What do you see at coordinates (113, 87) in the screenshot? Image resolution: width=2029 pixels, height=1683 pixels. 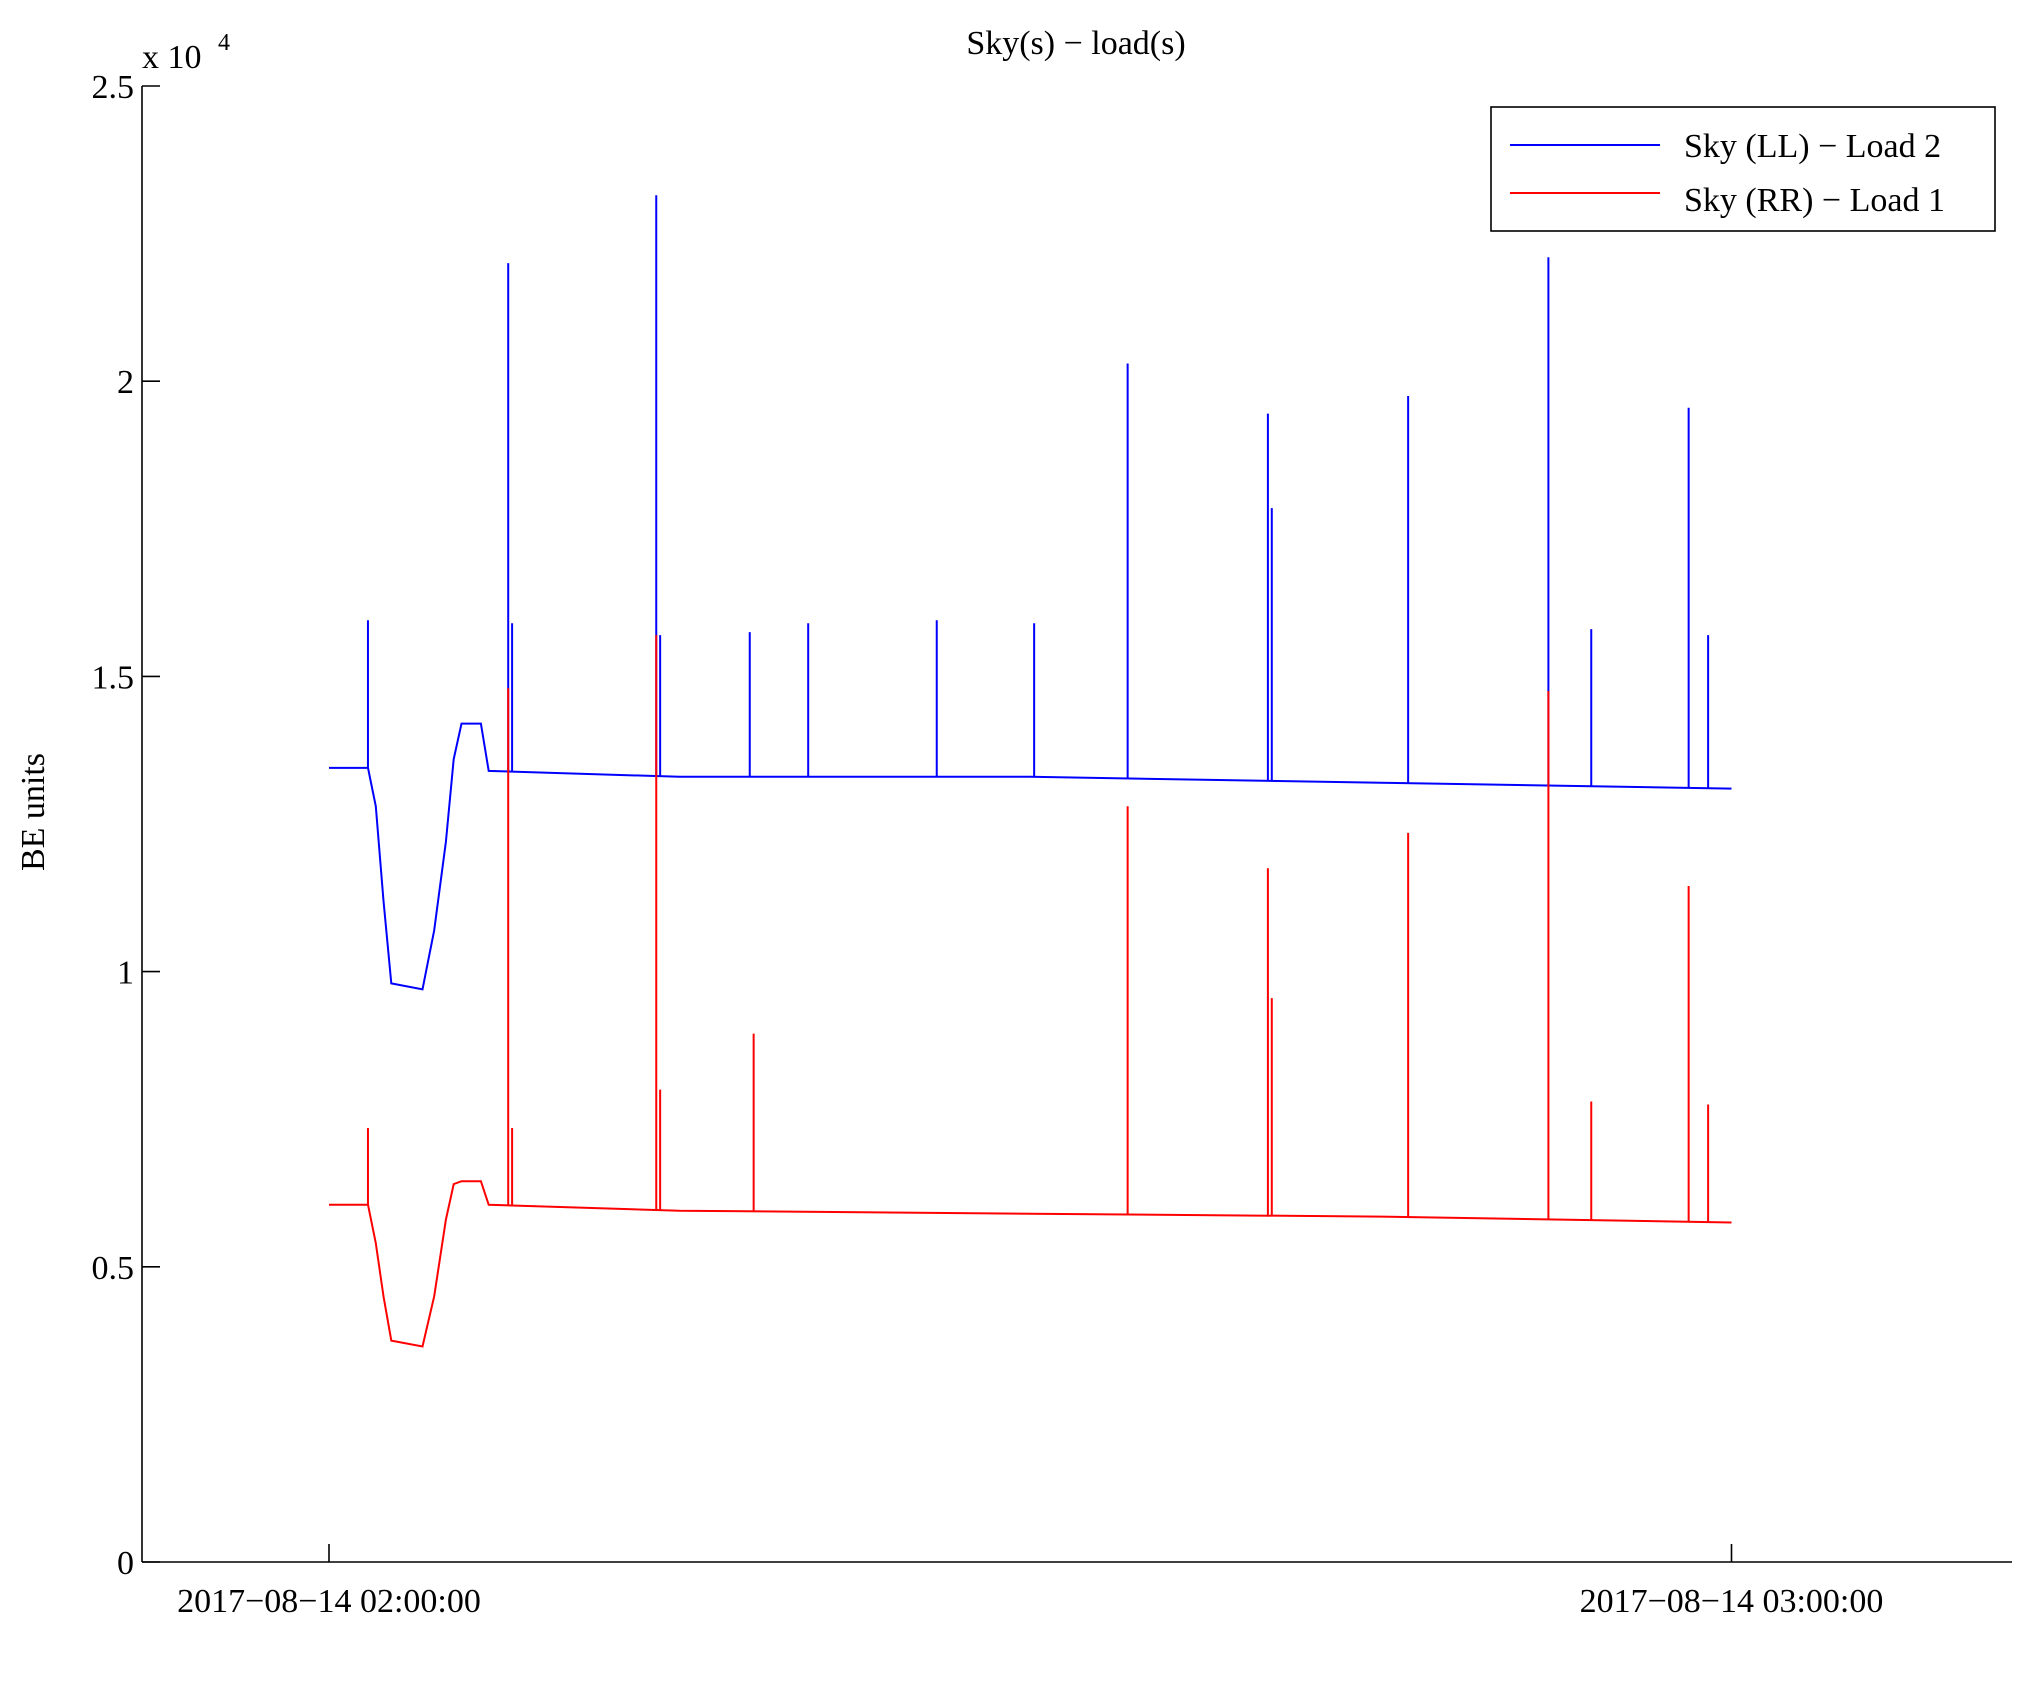 I see `y-tick-label: 2.5` at bounding box center [113, 87].